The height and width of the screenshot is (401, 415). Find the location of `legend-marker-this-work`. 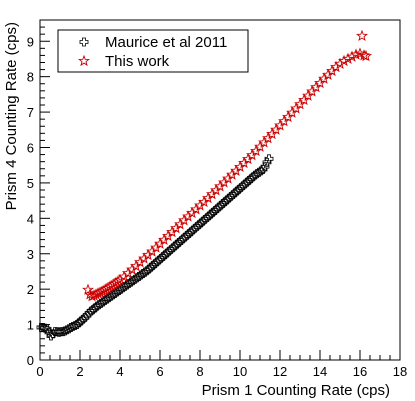

legend-marker-this-work is located at coordinates (84, 60).